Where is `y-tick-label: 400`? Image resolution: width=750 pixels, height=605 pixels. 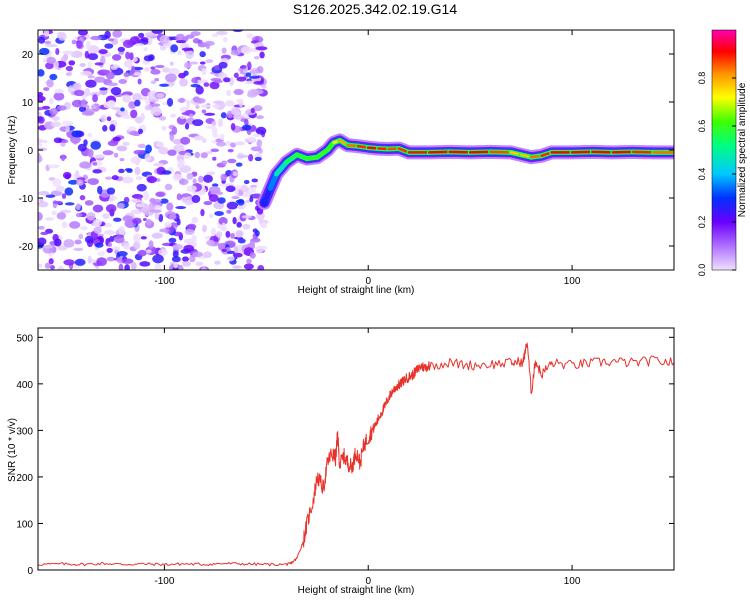
y-tick-label: 400 is located at coordinates (24, 385).